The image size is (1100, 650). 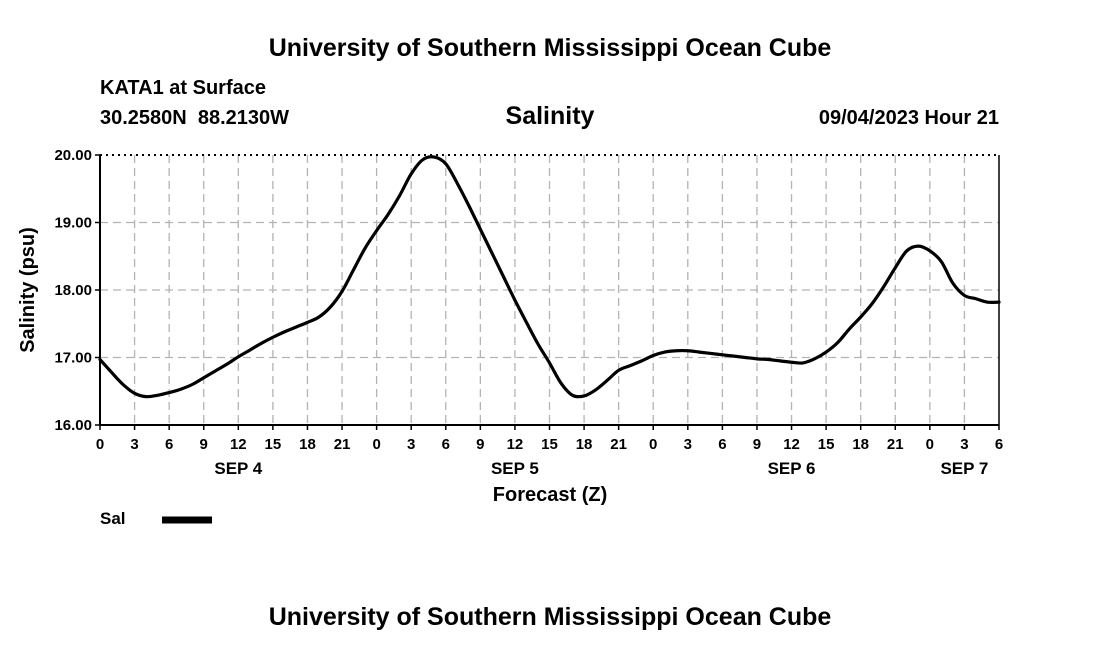 What do you see at coordinates (909, 118) in the screenshot?
I see `datetime-label: 09/04/2023 Hour 21` at bounding box center [909, 118].